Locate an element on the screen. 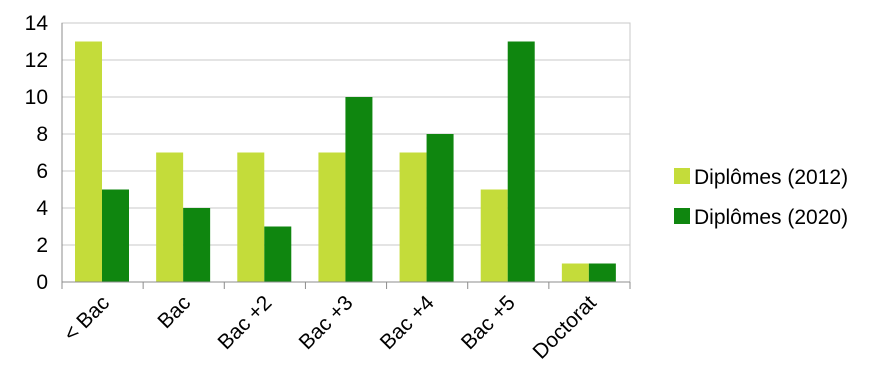 The width and height of the screenshot is (889, 387). x-category-label: Doctorat is located at coordinates (565, 327).